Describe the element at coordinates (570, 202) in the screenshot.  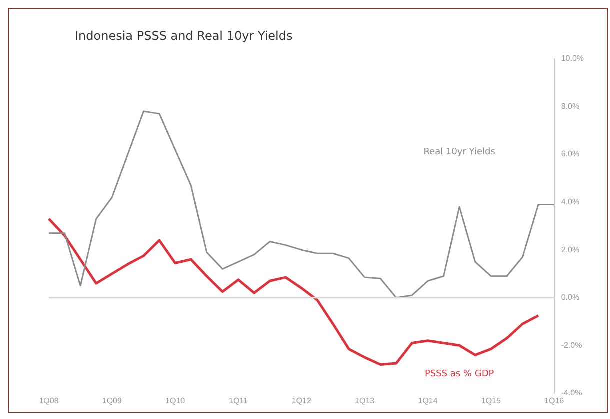
I see `y-tick-label: 4.0%` at that location.